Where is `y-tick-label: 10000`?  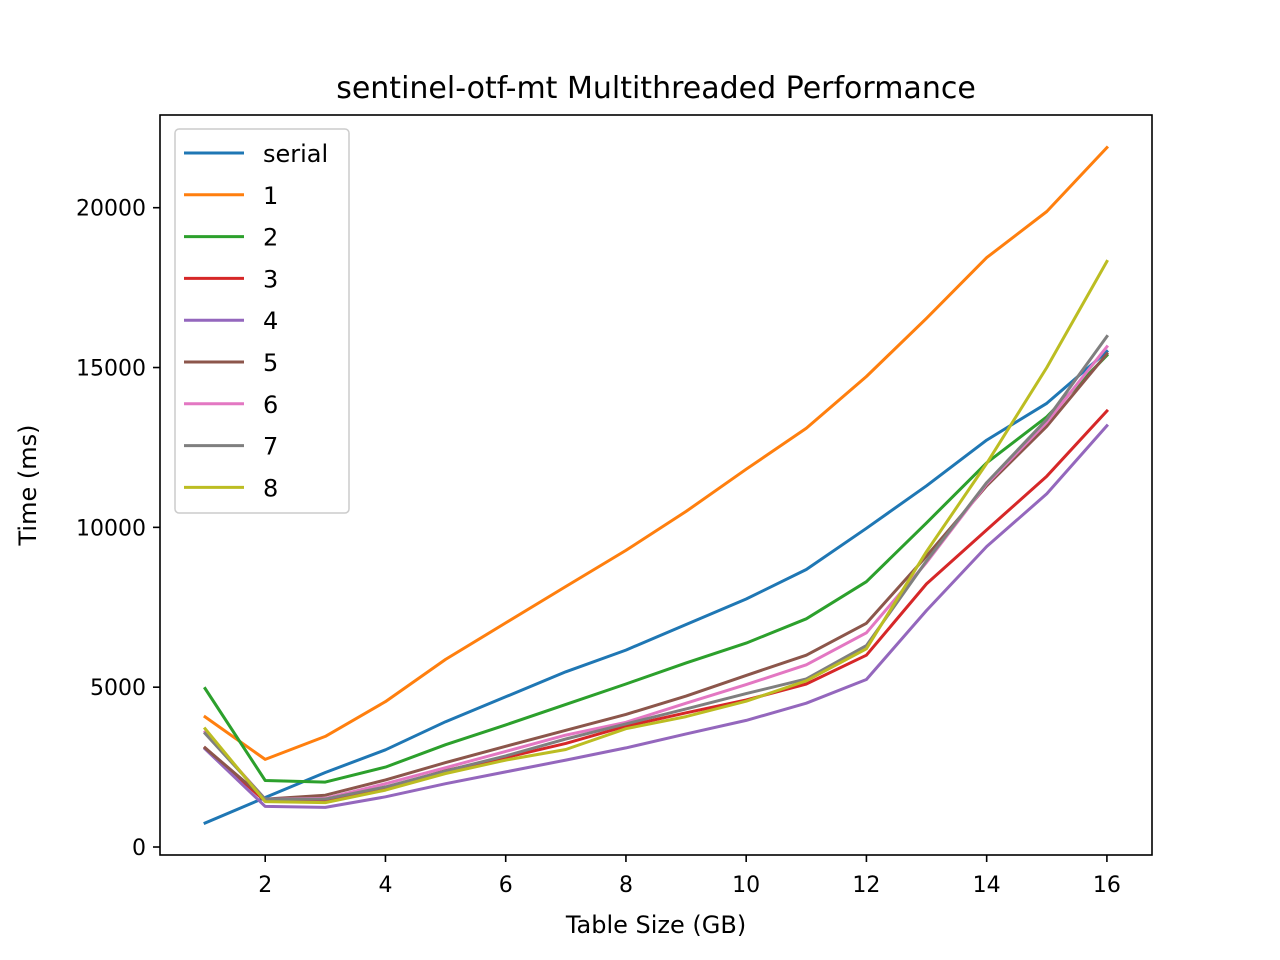 y-tick-label: 10000 is located at coordinates (111, 528).